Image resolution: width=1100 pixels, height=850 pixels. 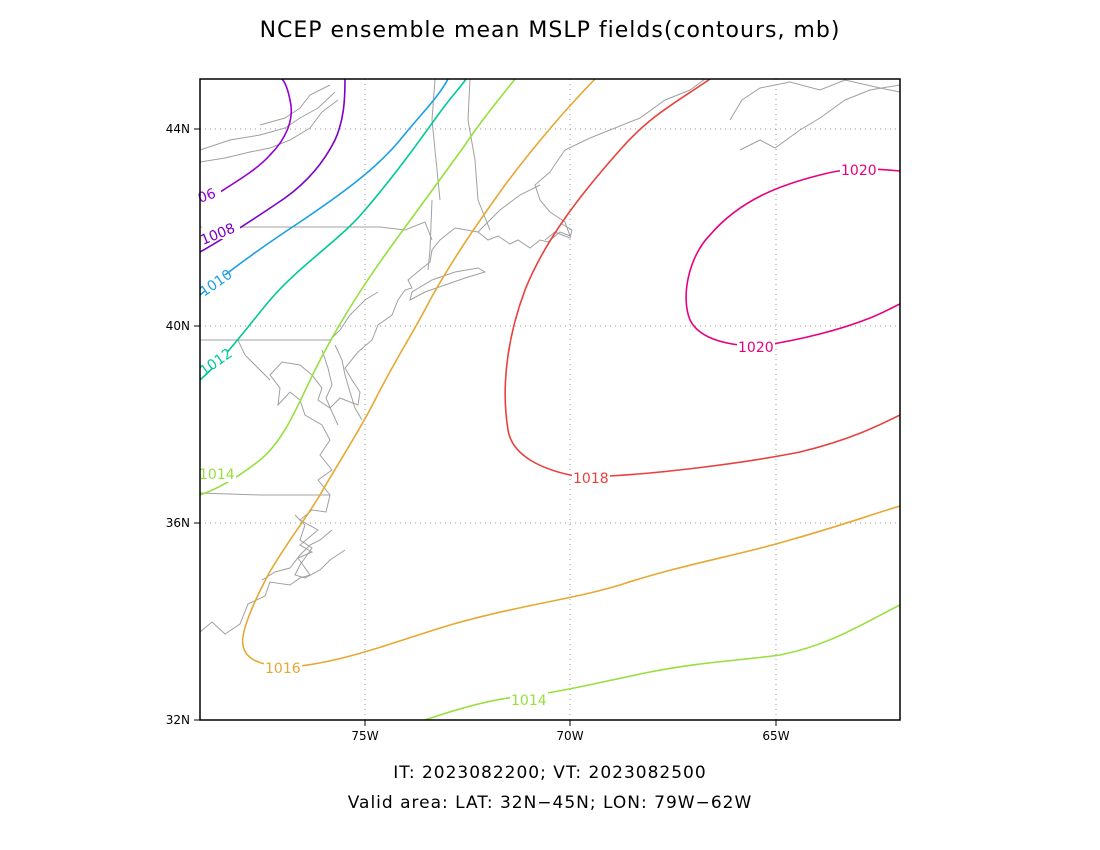 What do you see at coordinates (479, 155) in the screenshot?
I see `border-nh-me` at bounding box center [479, 155].